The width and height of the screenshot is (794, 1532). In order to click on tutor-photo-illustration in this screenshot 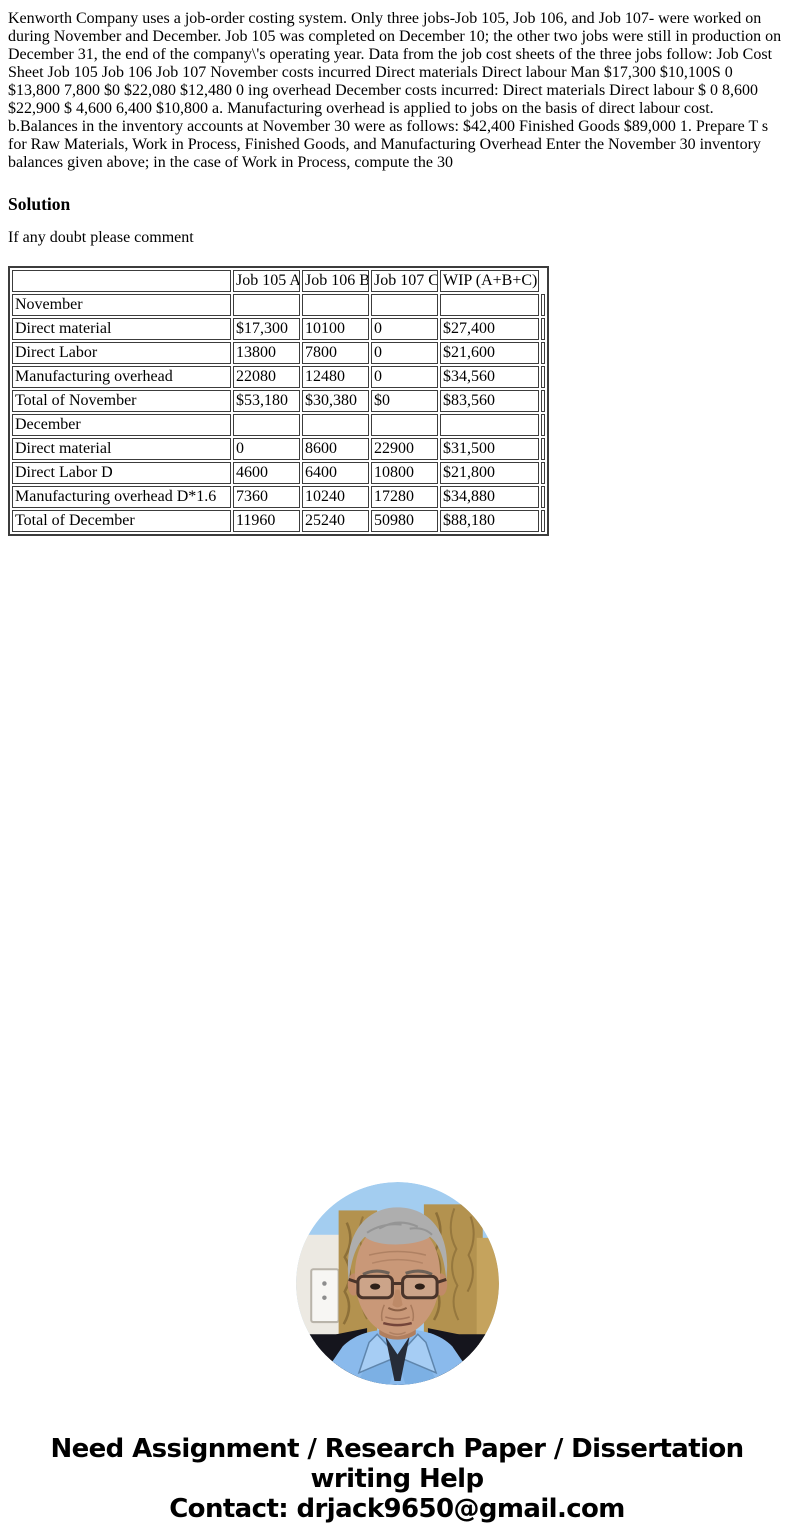, I will do `click(397, 1283)`.